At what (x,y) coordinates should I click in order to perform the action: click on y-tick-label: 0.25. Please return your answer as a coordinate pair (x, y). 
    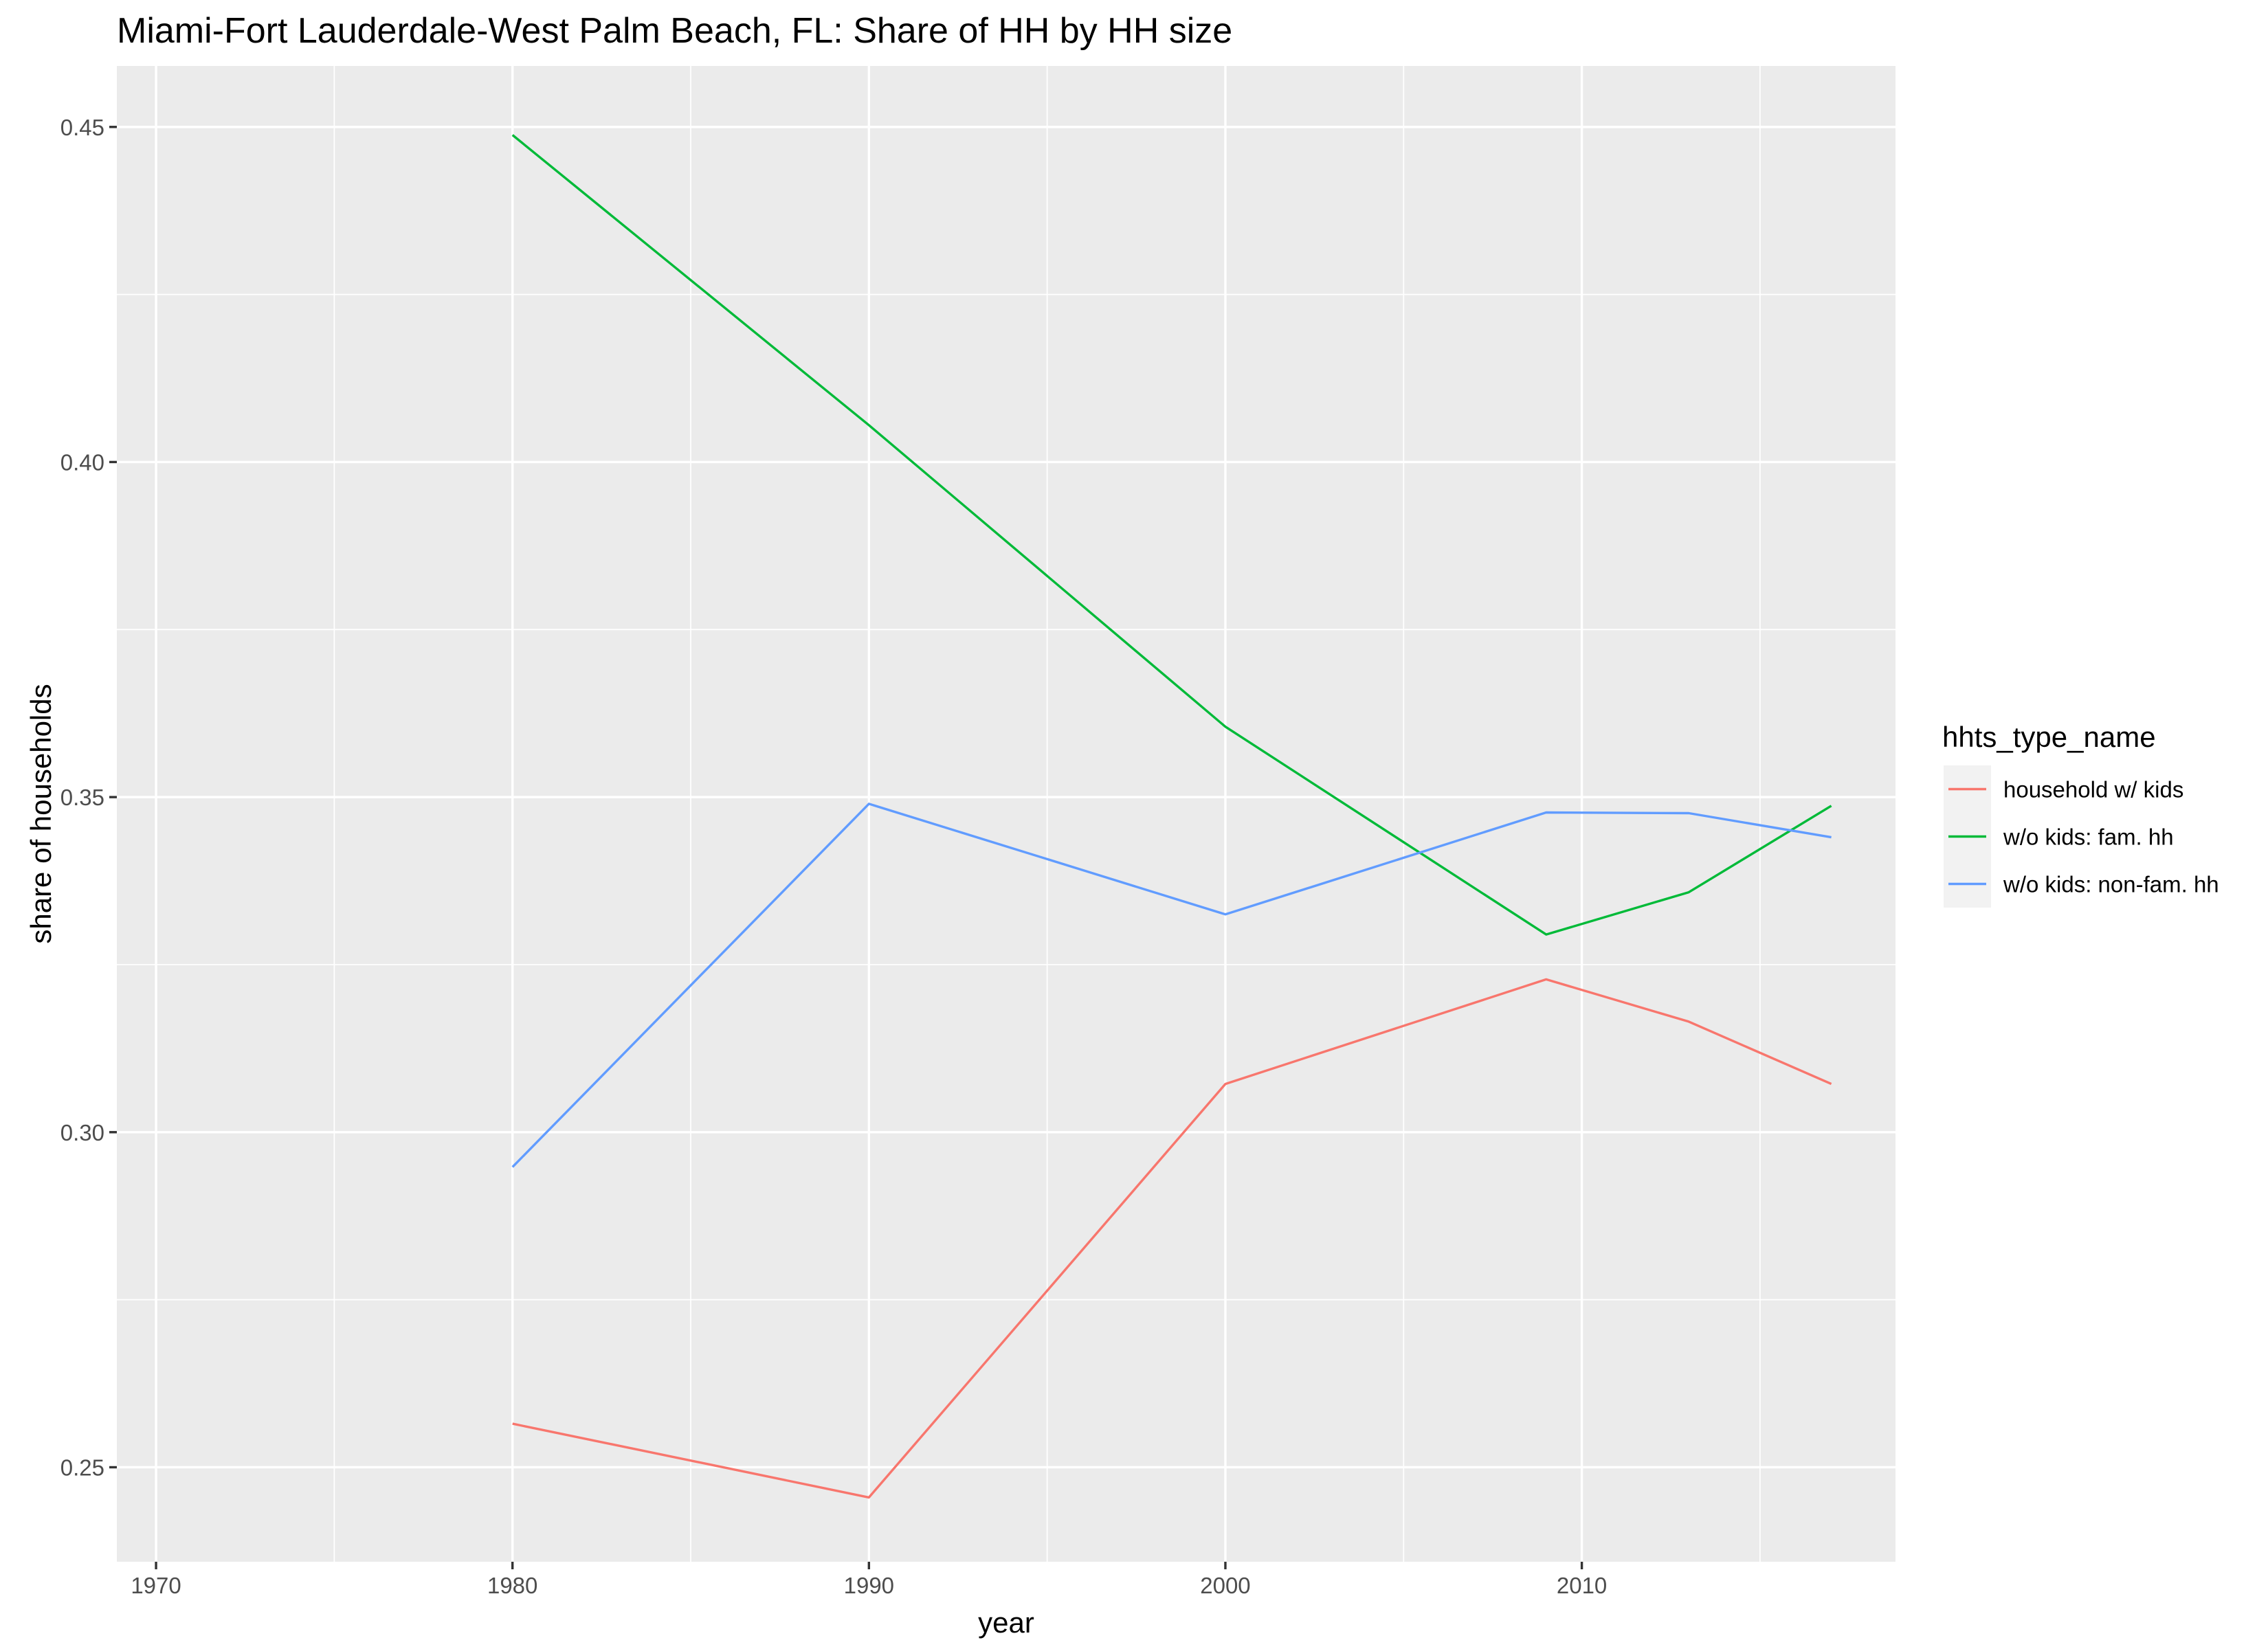
    Looking at the image, I should click on (82, 1467).